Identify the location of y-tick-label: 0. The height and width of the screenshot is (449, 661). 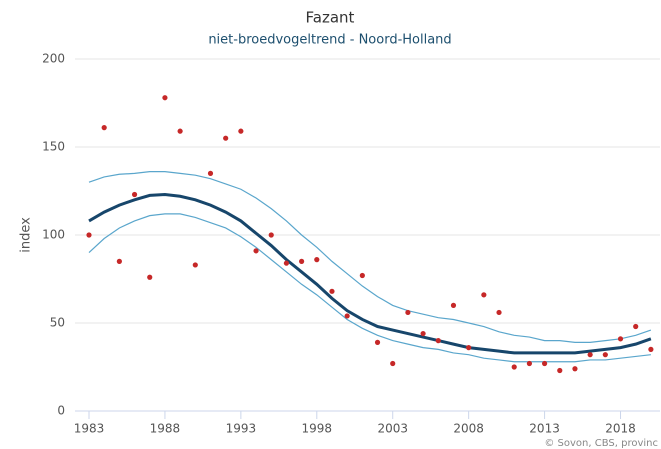
(61, 411).